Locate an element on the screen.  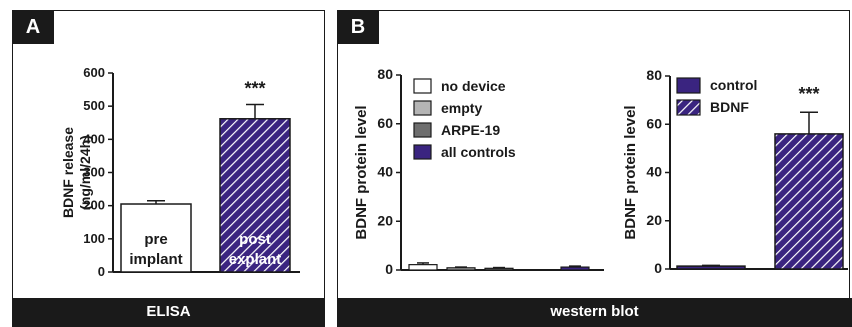
legend-label: BDNF is located at coordinates (729, 107).